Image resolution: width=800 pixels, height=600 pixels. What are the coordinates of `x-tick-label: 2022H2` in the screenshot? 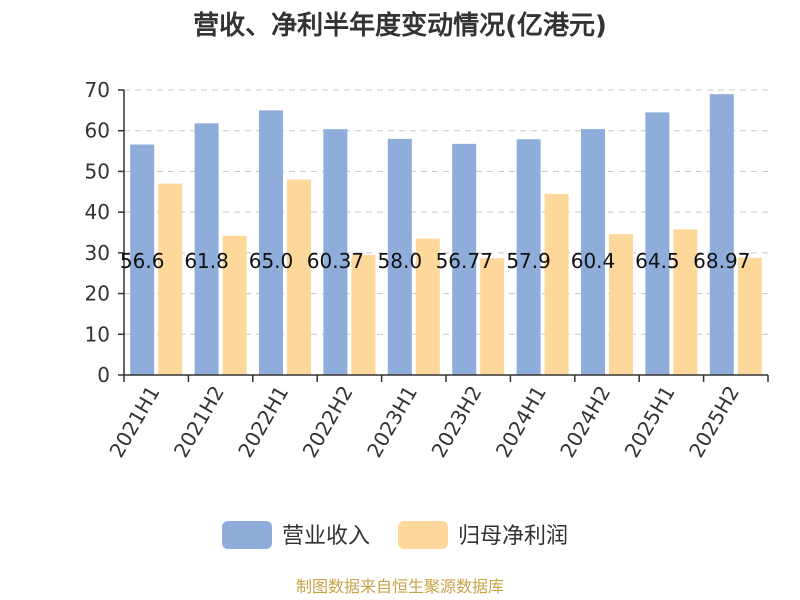 It's located at (328, 422).